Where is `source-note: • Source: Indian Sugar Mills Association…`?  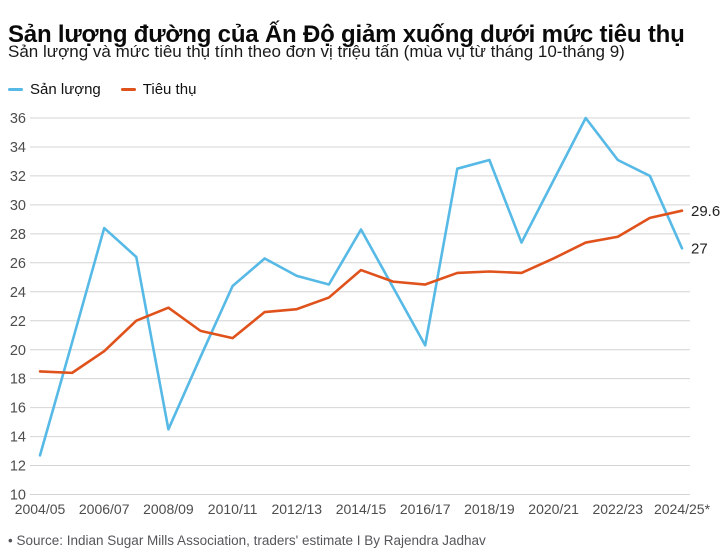 source-note: • Source: Indian Sugar Mills Association… is located at coordinates (247, 540).